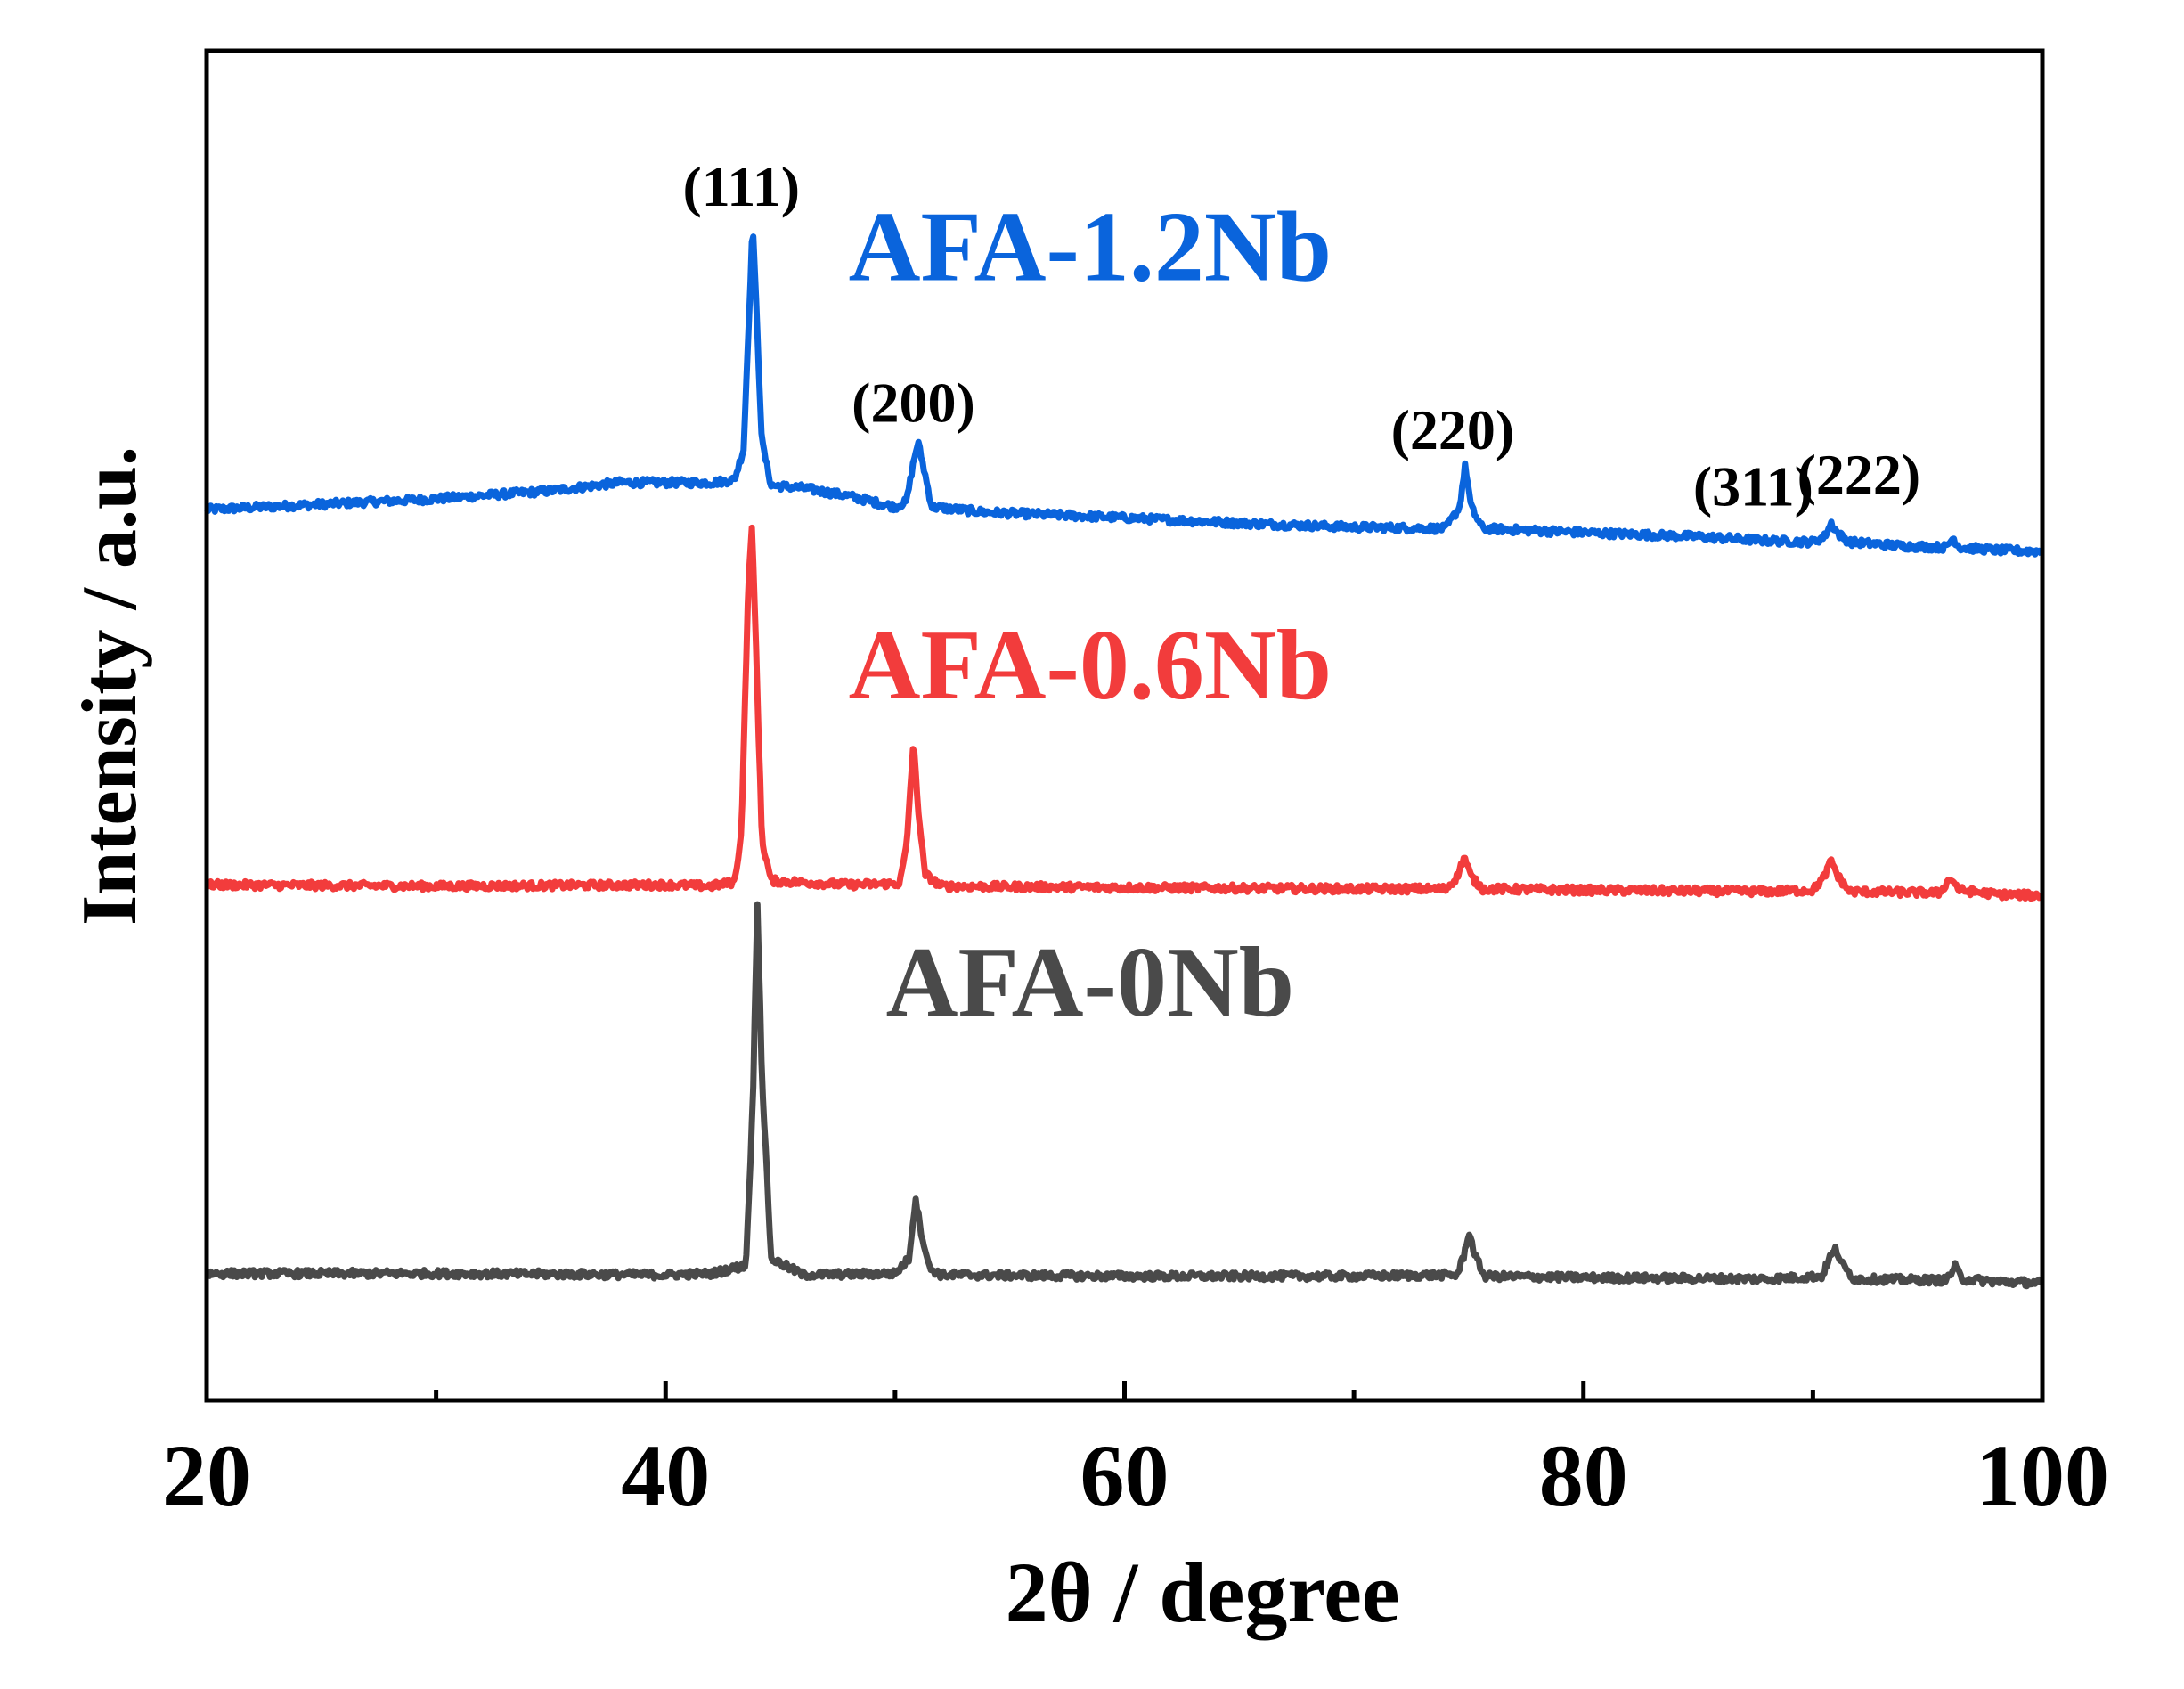 Image resolution: width=2184 pixels, height=1689 pixels. I want to click on x-tick-label-1: 40, so click(665, 1475).